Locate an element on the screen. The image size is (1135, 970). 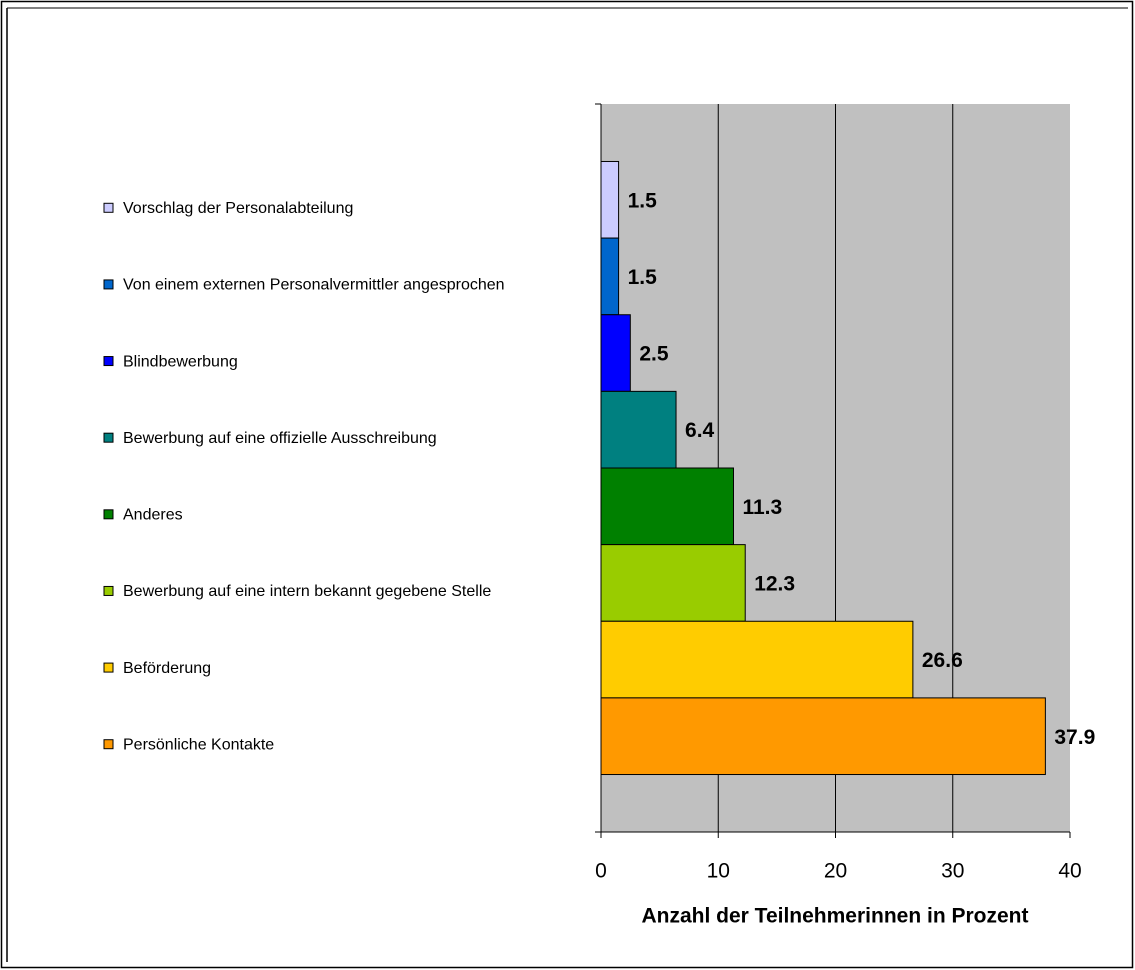
x-tick-label: 30 is located at coordinates (952, 871).